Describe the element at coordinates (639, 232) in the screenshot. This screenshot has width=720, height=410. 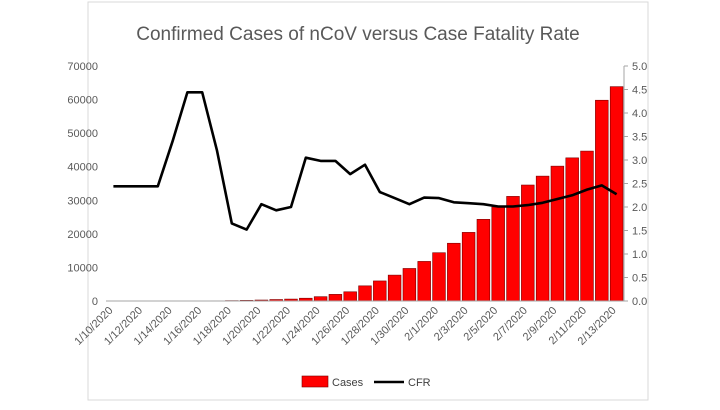
I see `y2-tick-label: 1.5` at that location.